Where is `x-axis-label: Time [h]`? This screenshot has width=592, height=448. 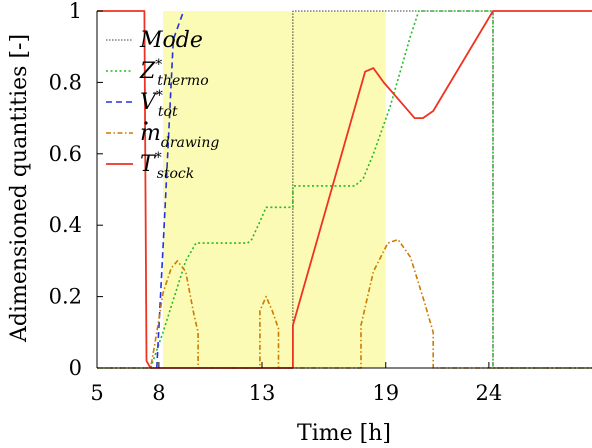
x-axis-label: Time [h] is located at coordinates (344, 433).